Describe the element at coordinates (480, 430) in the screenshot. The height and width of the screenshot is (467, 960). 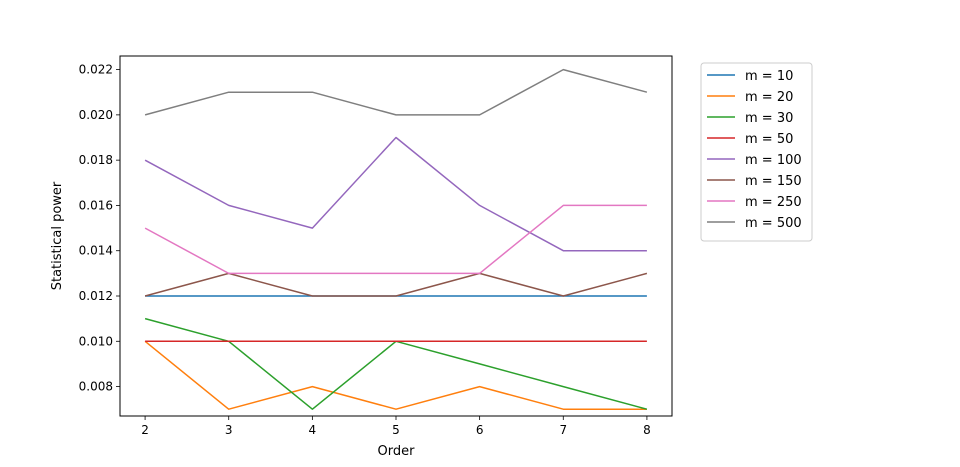
I see `x-tick-label: 6` at that location.